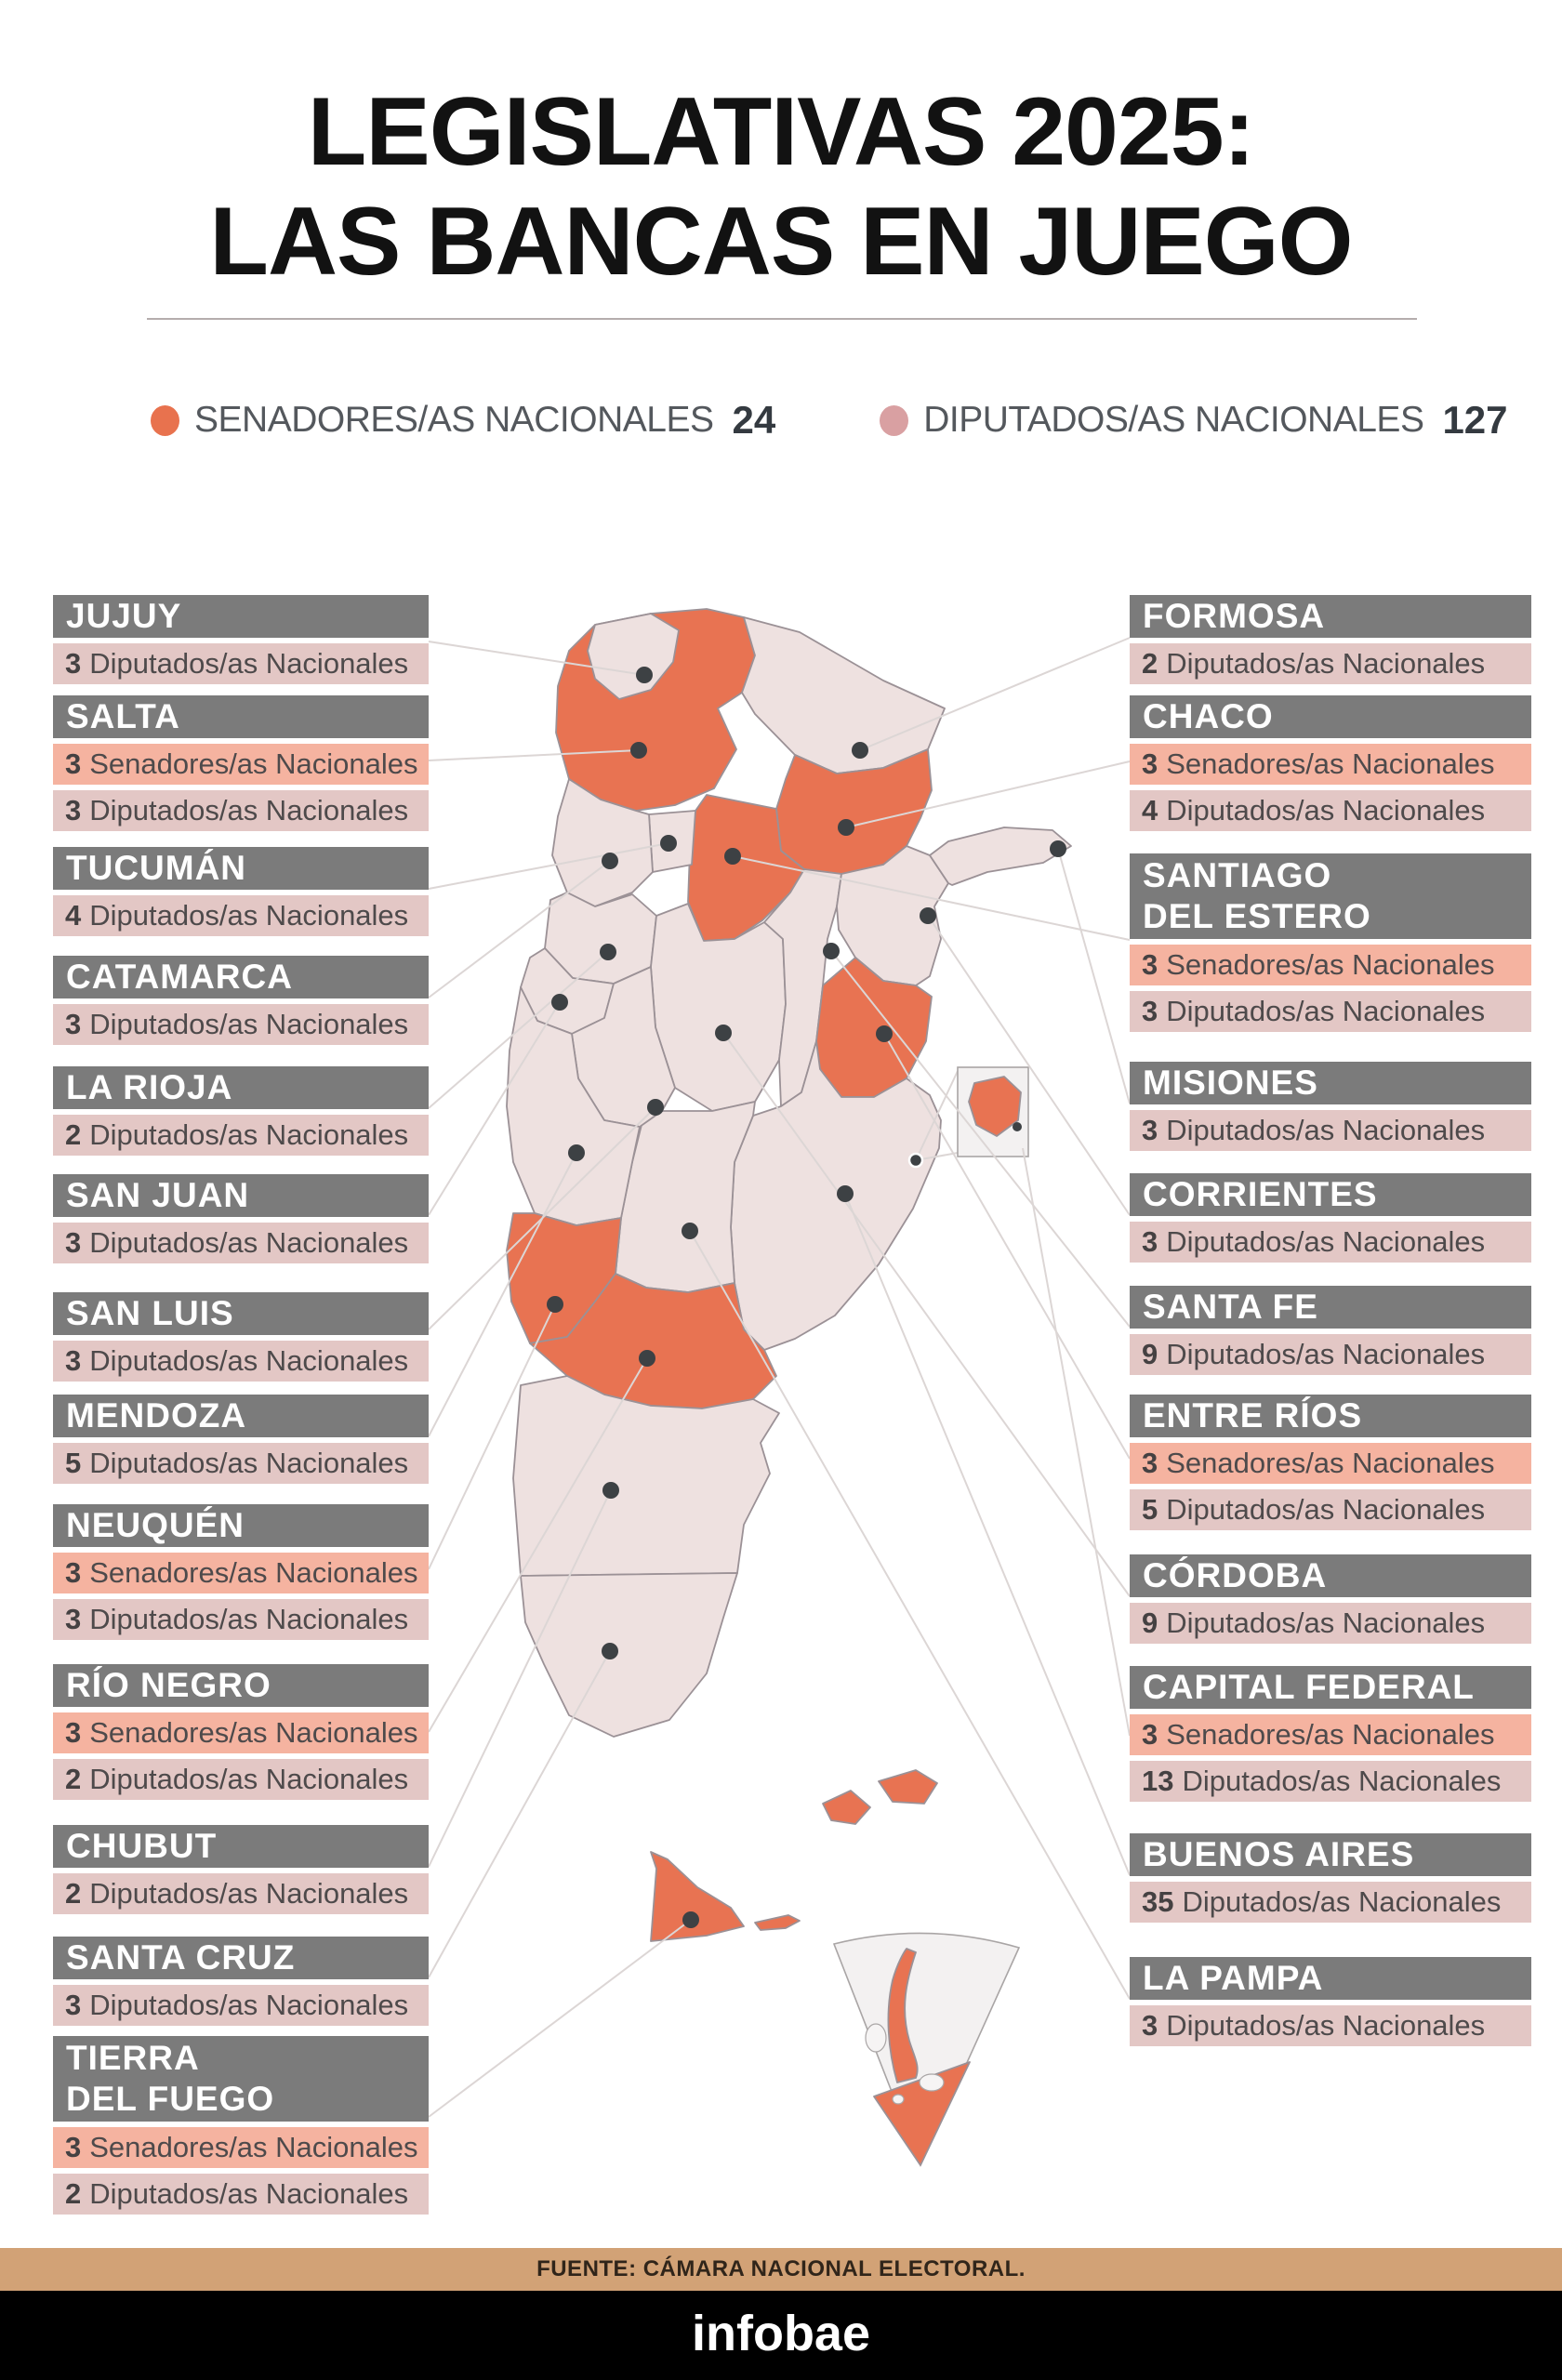  Describe the element at coordinates (241, 1313) in the screenshot. I see `province-header-sanluis: SAN LUIS` at that location.